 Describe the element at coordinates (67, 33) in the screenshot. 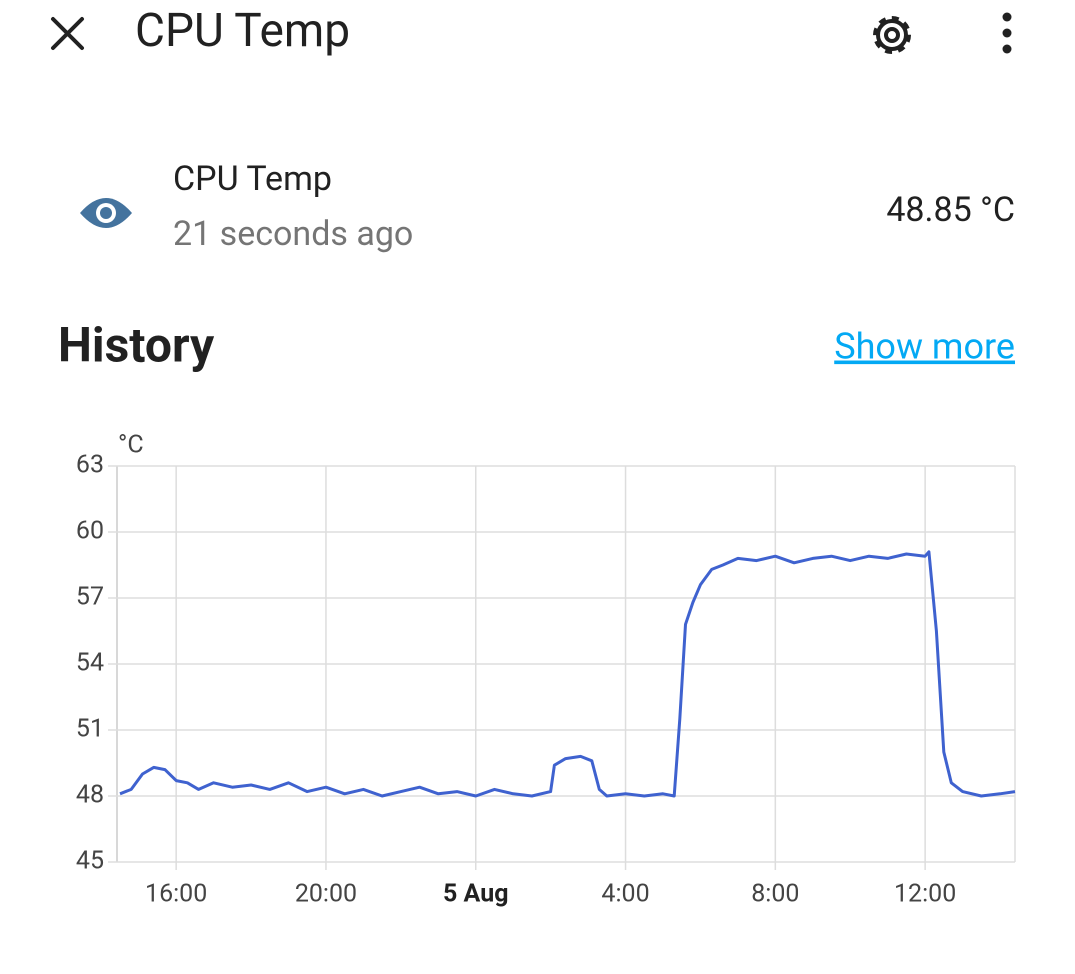

I see `close-button` at that location.